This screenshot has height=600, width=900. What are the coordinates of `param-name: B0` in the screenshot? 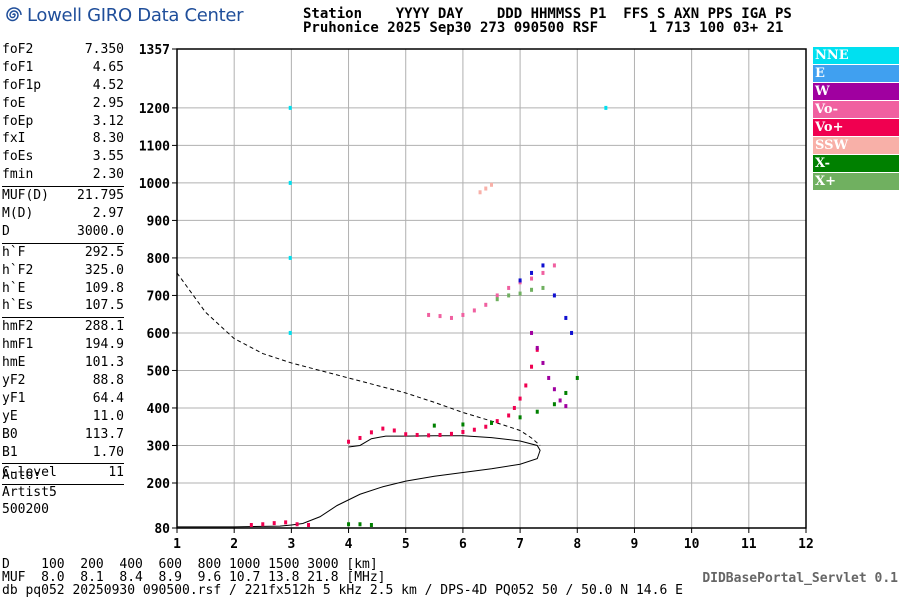 It's located at (10, 434).